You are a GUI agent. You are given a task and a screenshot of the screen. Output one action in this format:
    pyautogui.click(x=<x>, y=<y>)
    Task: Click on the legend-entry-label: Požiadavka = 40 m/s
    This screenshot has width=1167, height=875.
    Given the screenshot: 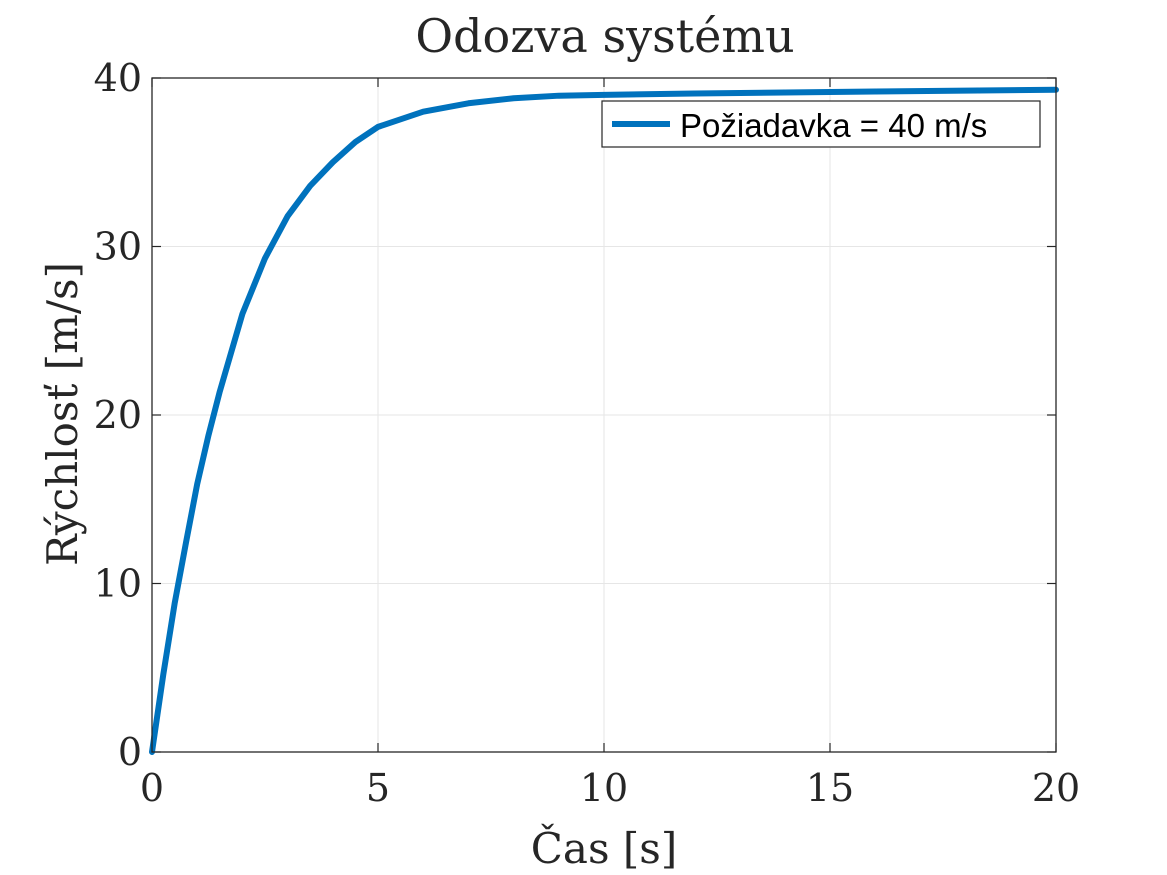 What is the action you would take?
    pyautogui.click(x=833, y=125)
    